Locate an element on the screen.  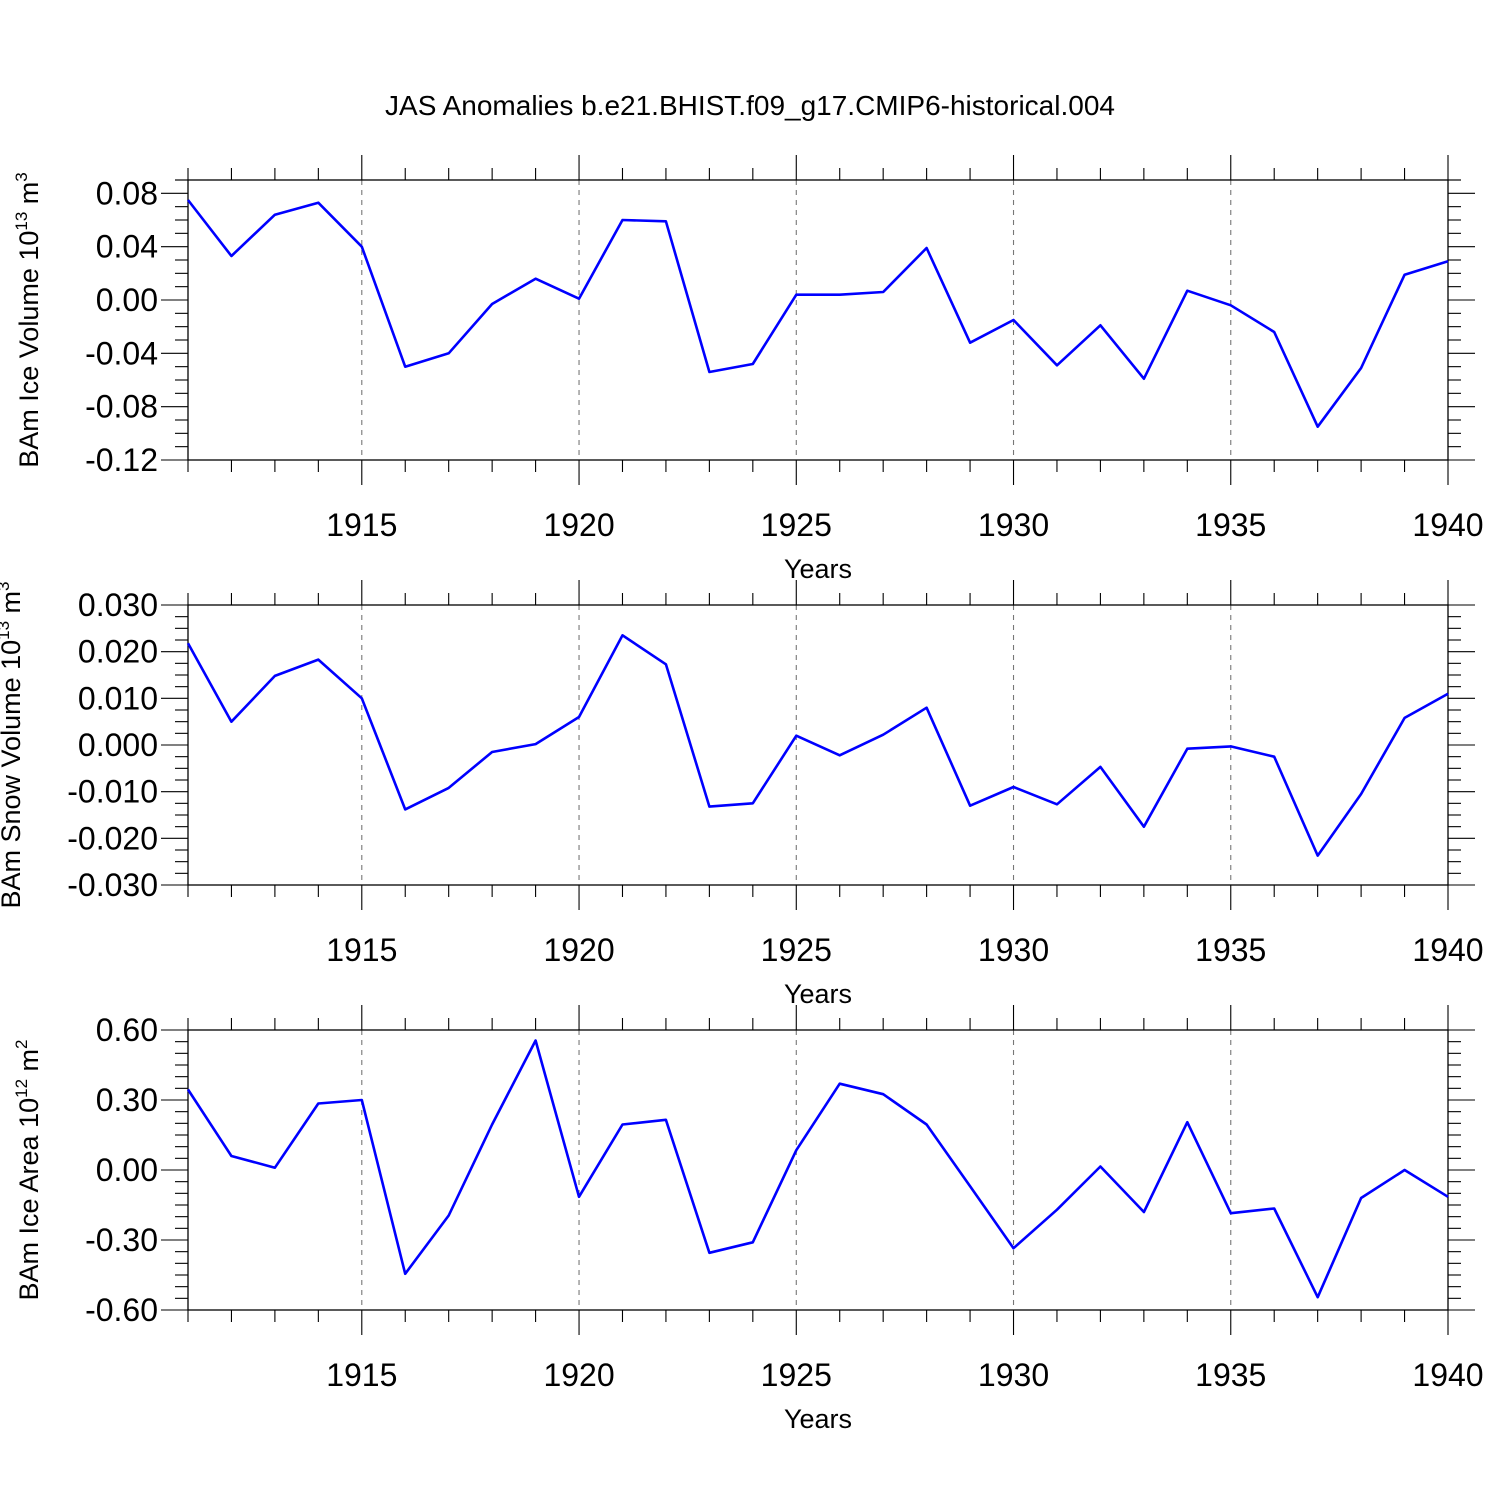
y-tick-label: -0.010 is located at coordinates (112, 792).